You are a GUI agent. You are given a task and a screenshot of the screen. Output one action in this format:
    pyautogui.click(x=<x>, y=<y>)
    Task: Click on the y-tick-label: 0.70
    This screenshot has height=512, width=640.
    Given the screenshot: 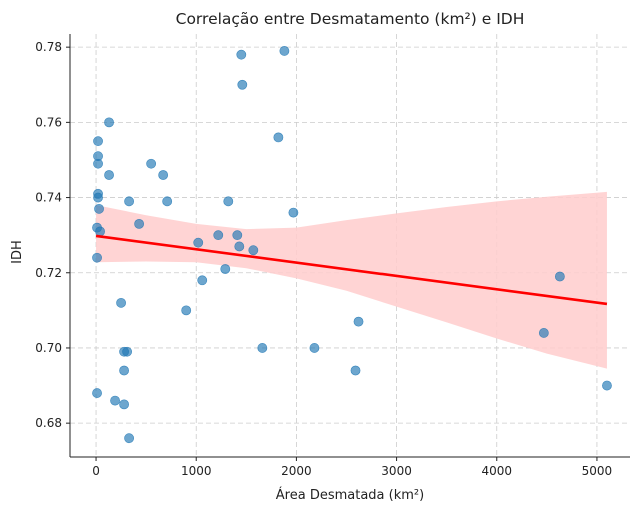 What is the action you would take?
    pyautogui.click(x=48, y=348)
    